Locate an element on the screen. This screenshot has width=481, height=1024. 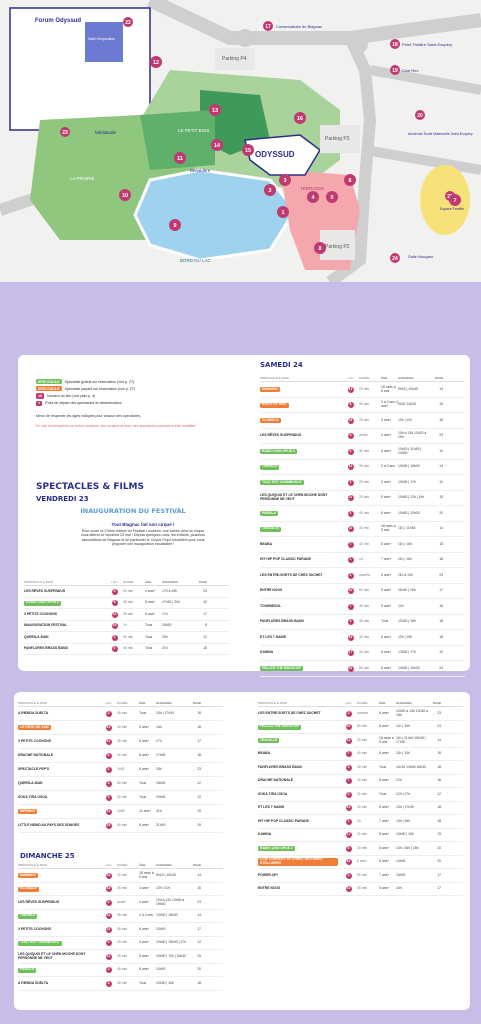
schedule: 11h45 | 16h is located at coordinates (407, 590).